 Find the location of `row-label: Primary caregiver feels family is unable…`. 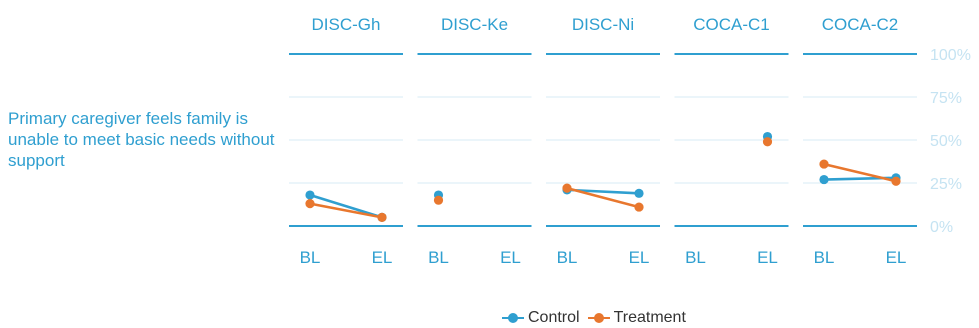

row-label: Primary caregiver feels family is unable… is located at coordinates (141, 139).